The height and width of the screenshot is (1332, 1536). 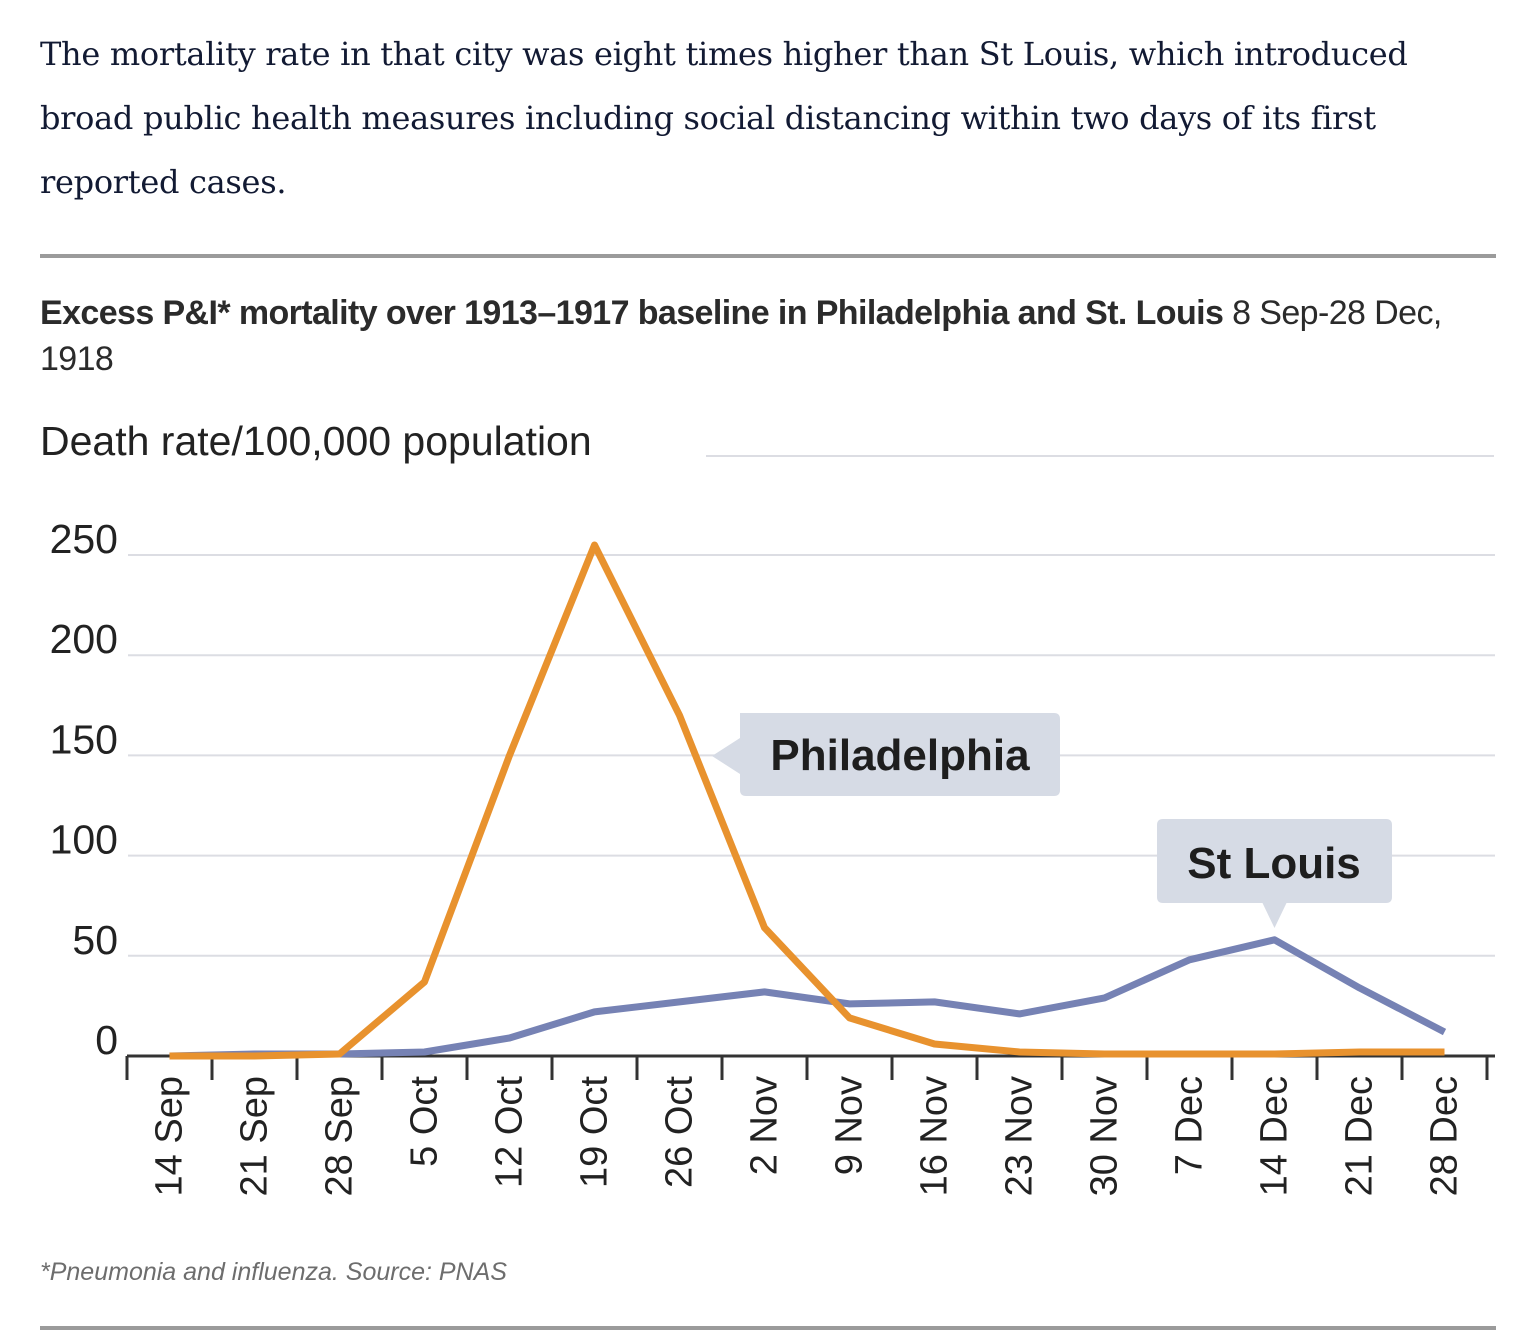 I want to click on x-tick-label: 14 Dec, so click(x=1275, y=1136).